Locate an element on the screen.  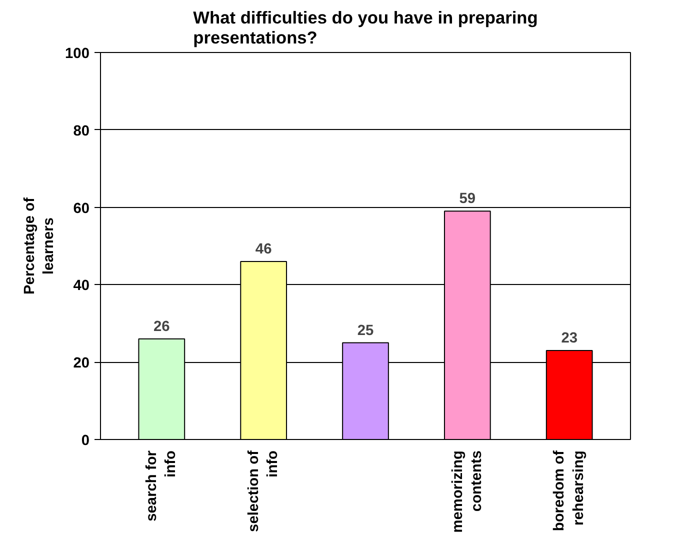
x-tick-label: search for info is located at coordinates (162, 486).